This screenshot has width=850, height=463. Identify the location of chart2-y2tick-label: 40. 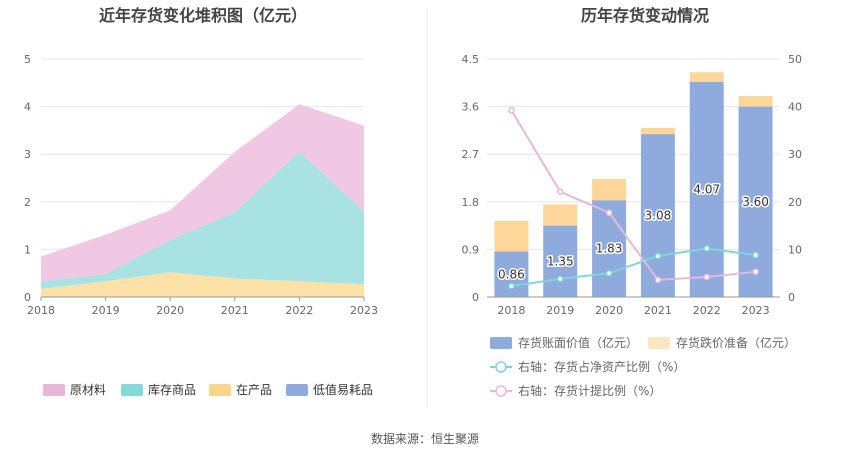
(795, 107).